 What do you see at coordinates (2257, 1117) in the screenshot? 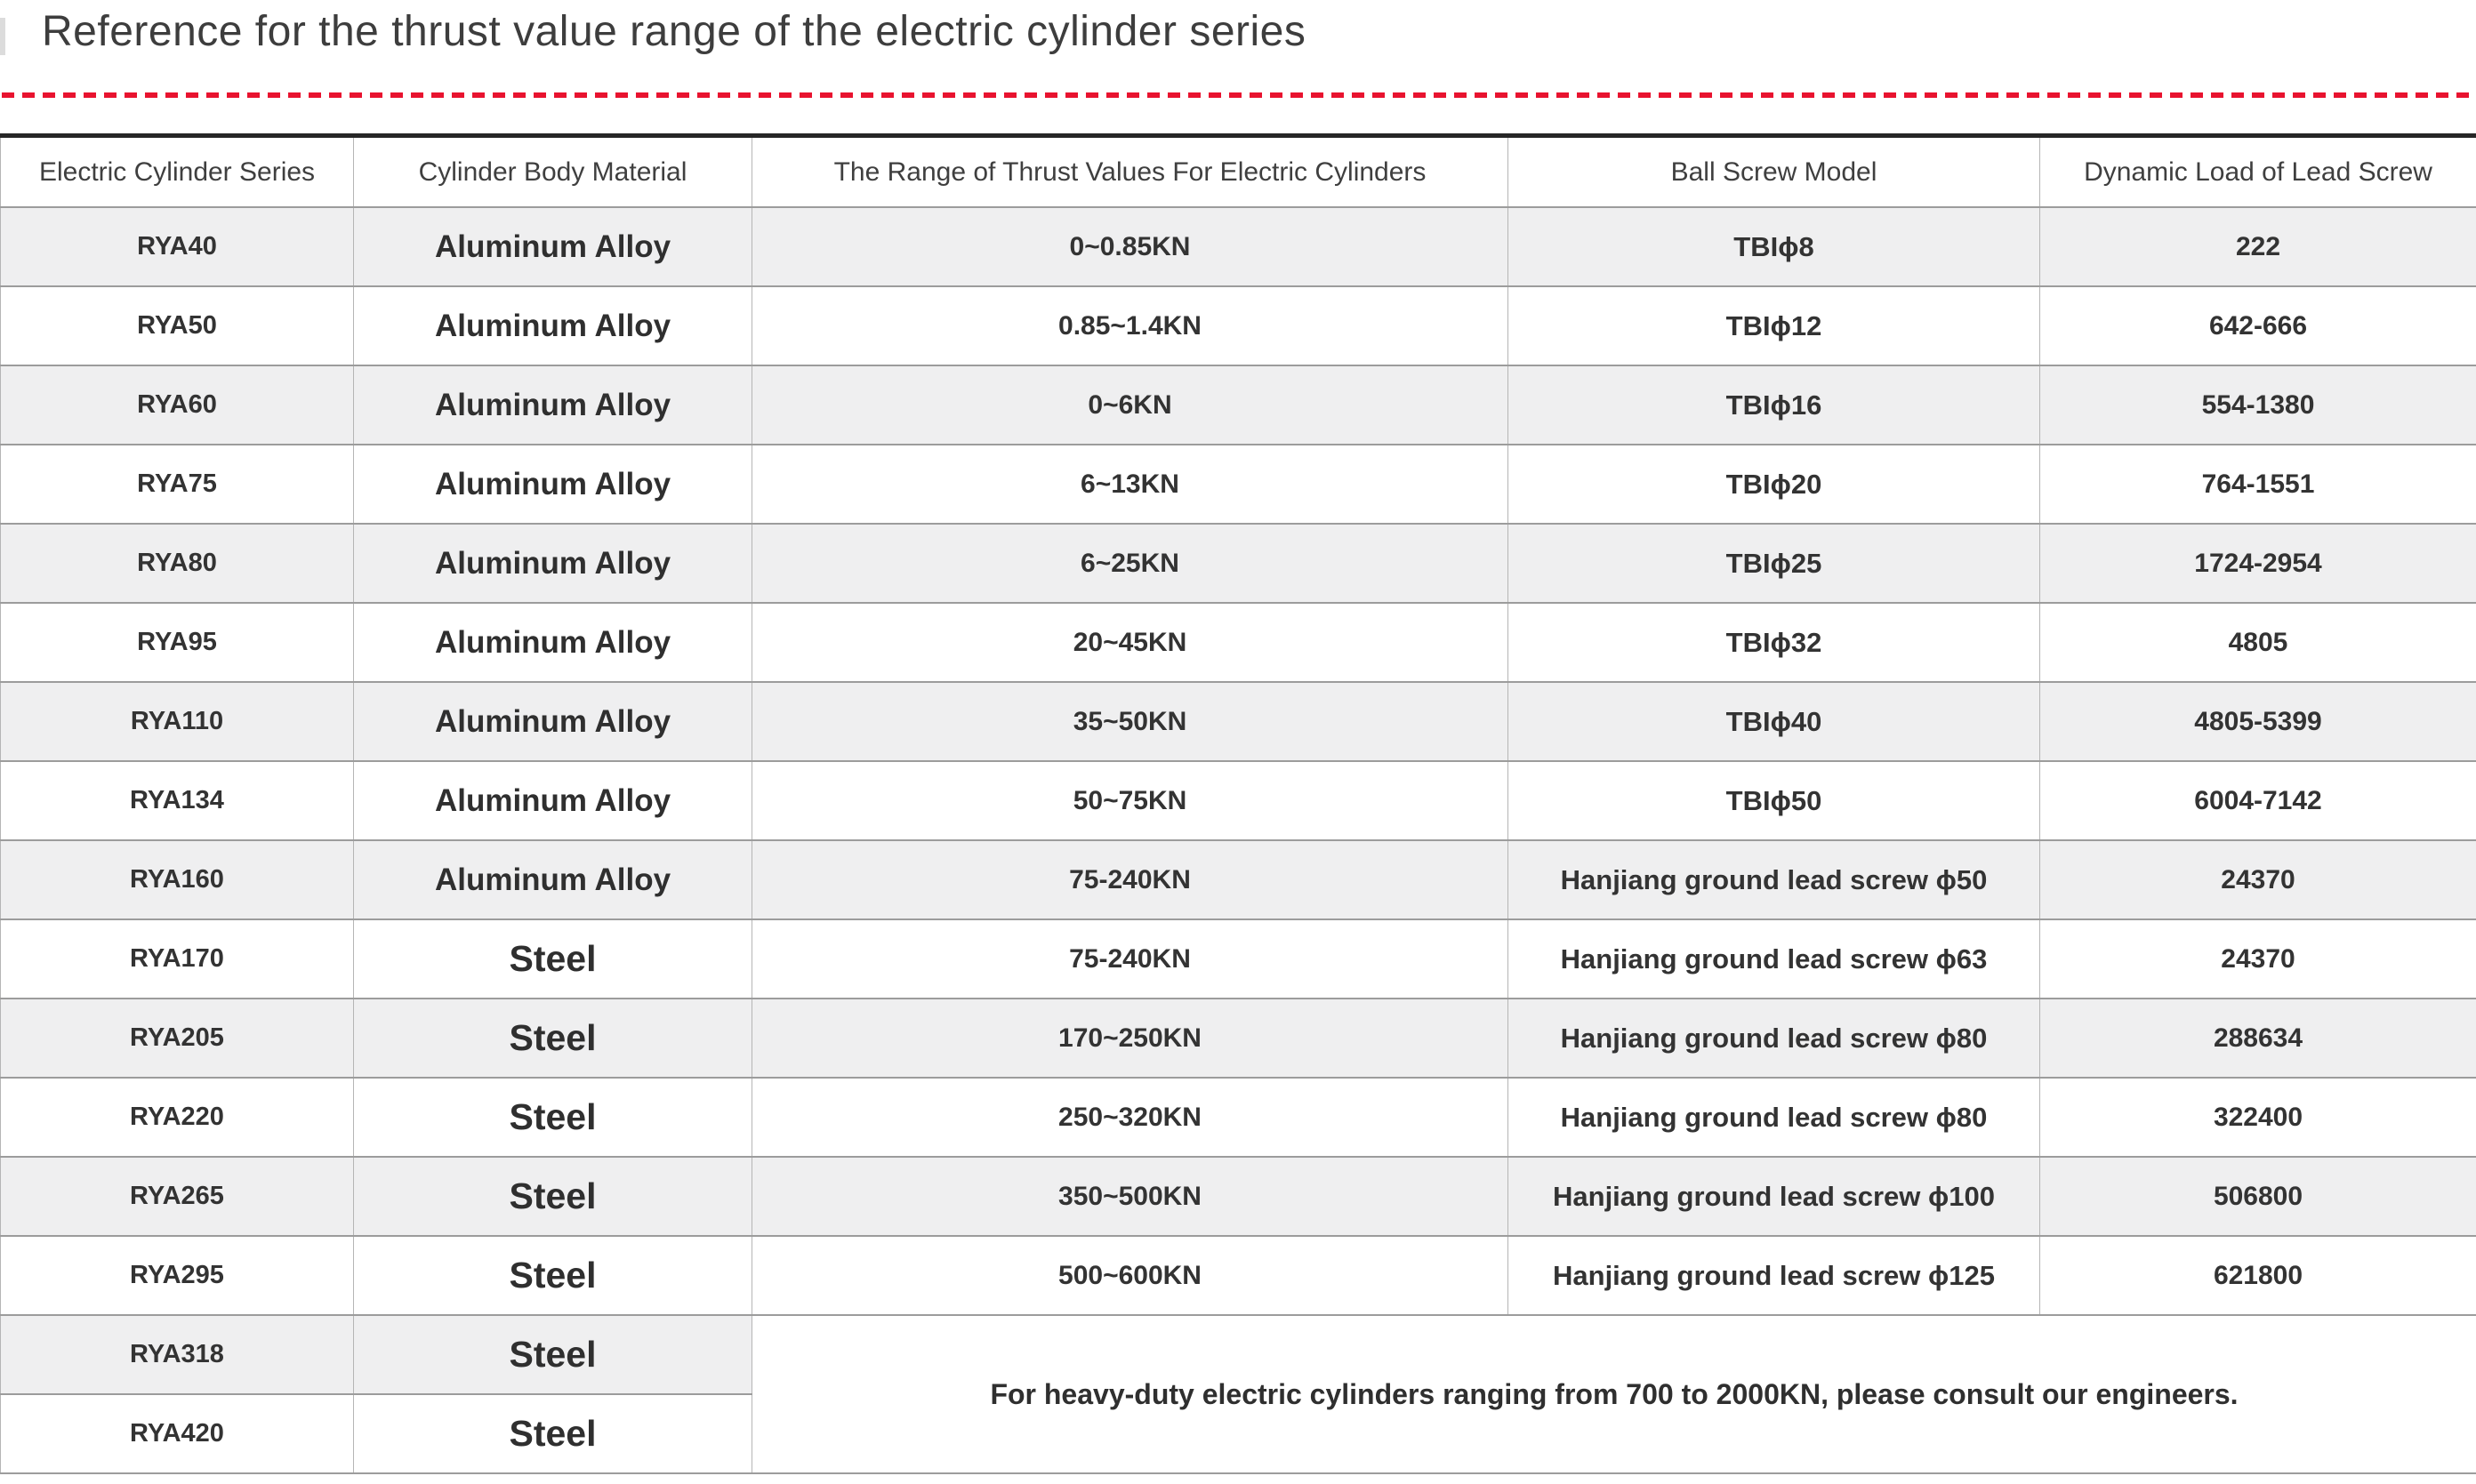
I see `cell-load: 322400` at bounding box center [2257, 1117].